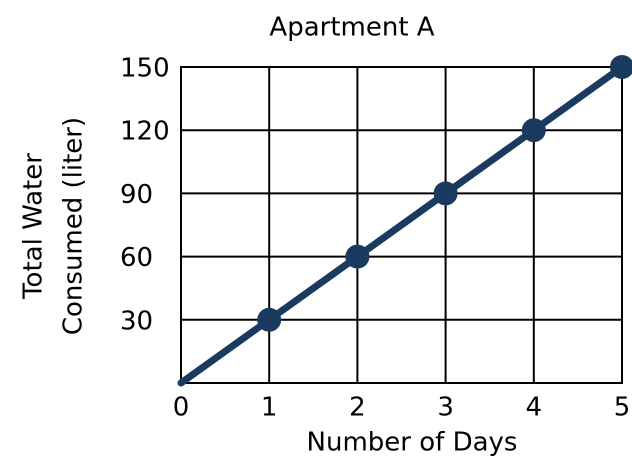  I want to click on y-tick-label: 150, so click(145, 69).